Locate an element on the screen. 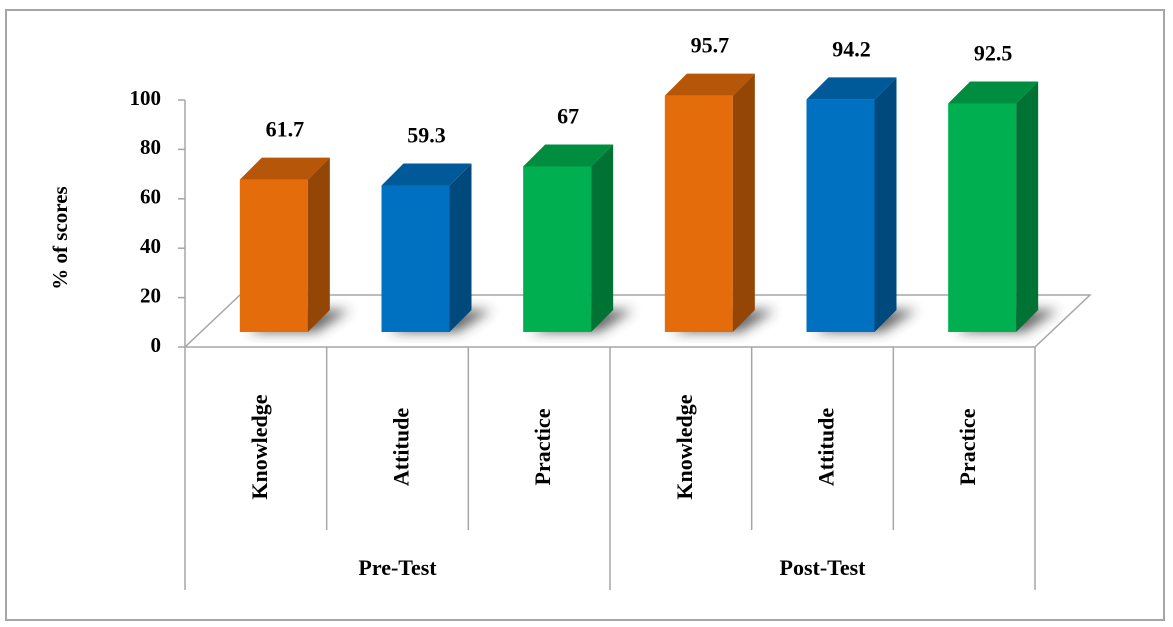  value-label: 95.7 is located at coordinates (710, 45).